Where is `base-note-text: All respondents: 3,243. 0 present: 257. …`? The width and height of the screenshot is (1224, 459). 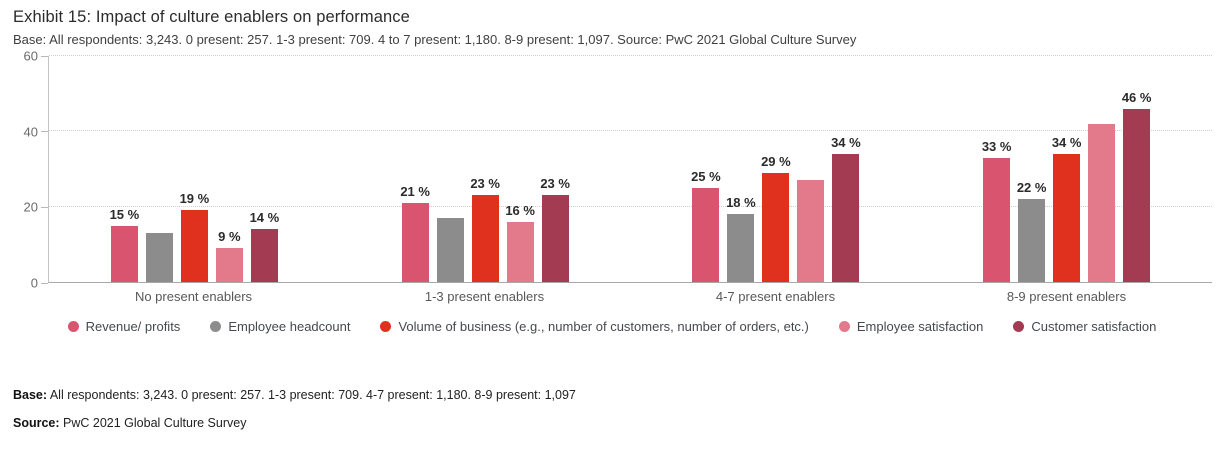 base-note-text: All respondents: 3,243. 0 present: 257. … is located at coordinates (311, 395).